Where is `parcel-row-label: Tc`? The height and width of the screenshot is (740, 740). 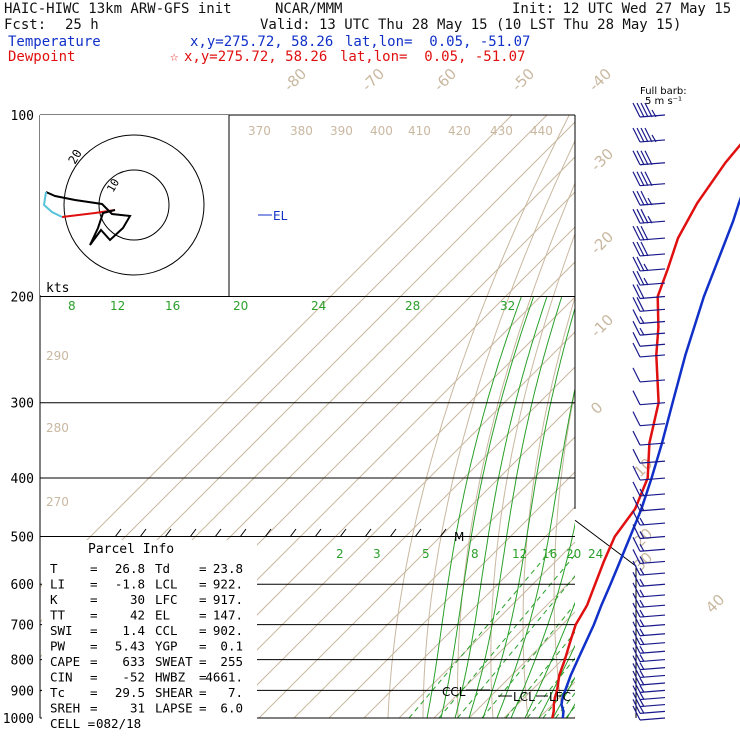 parcel-row-label: Tc is located at coordinates (57, 692).